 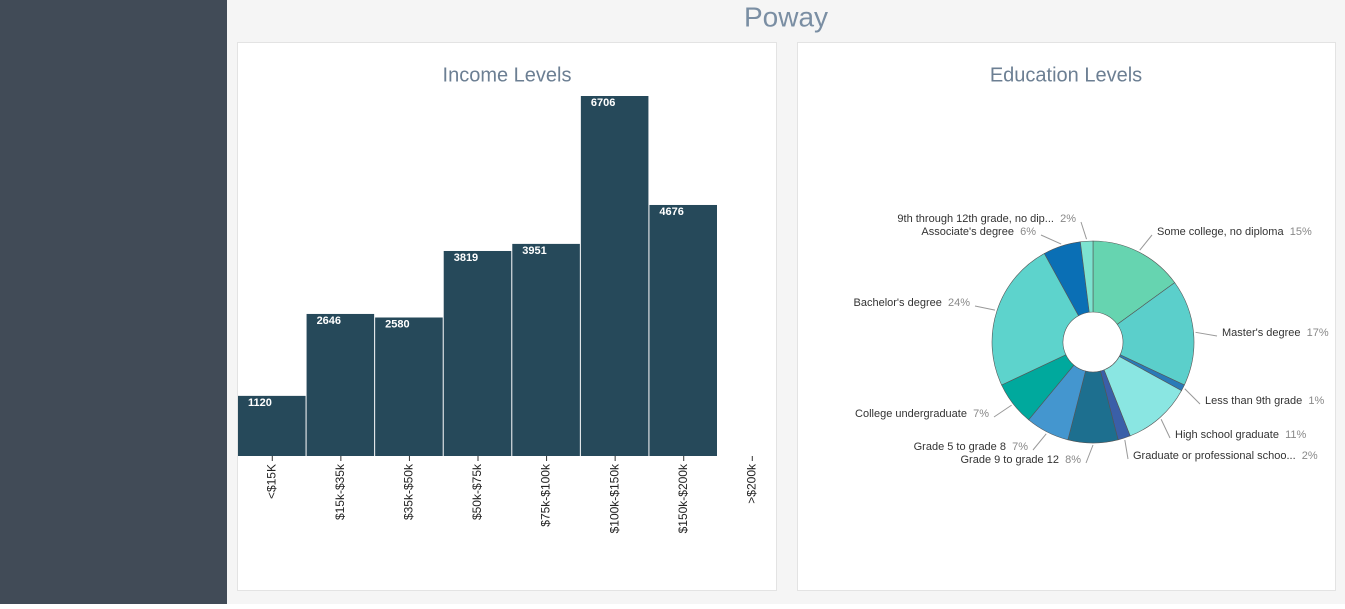 What do you see at coordinates (1028, 232) in the screenshot?
I see `value-label: 6%` at bounding box center [1028, 232].